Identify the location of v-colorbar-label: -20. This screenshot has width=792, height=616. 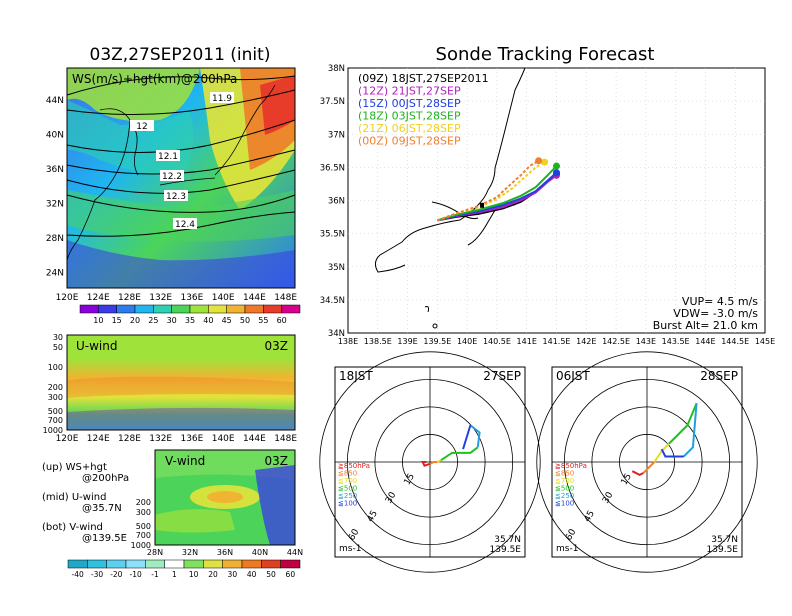
(116, 574).